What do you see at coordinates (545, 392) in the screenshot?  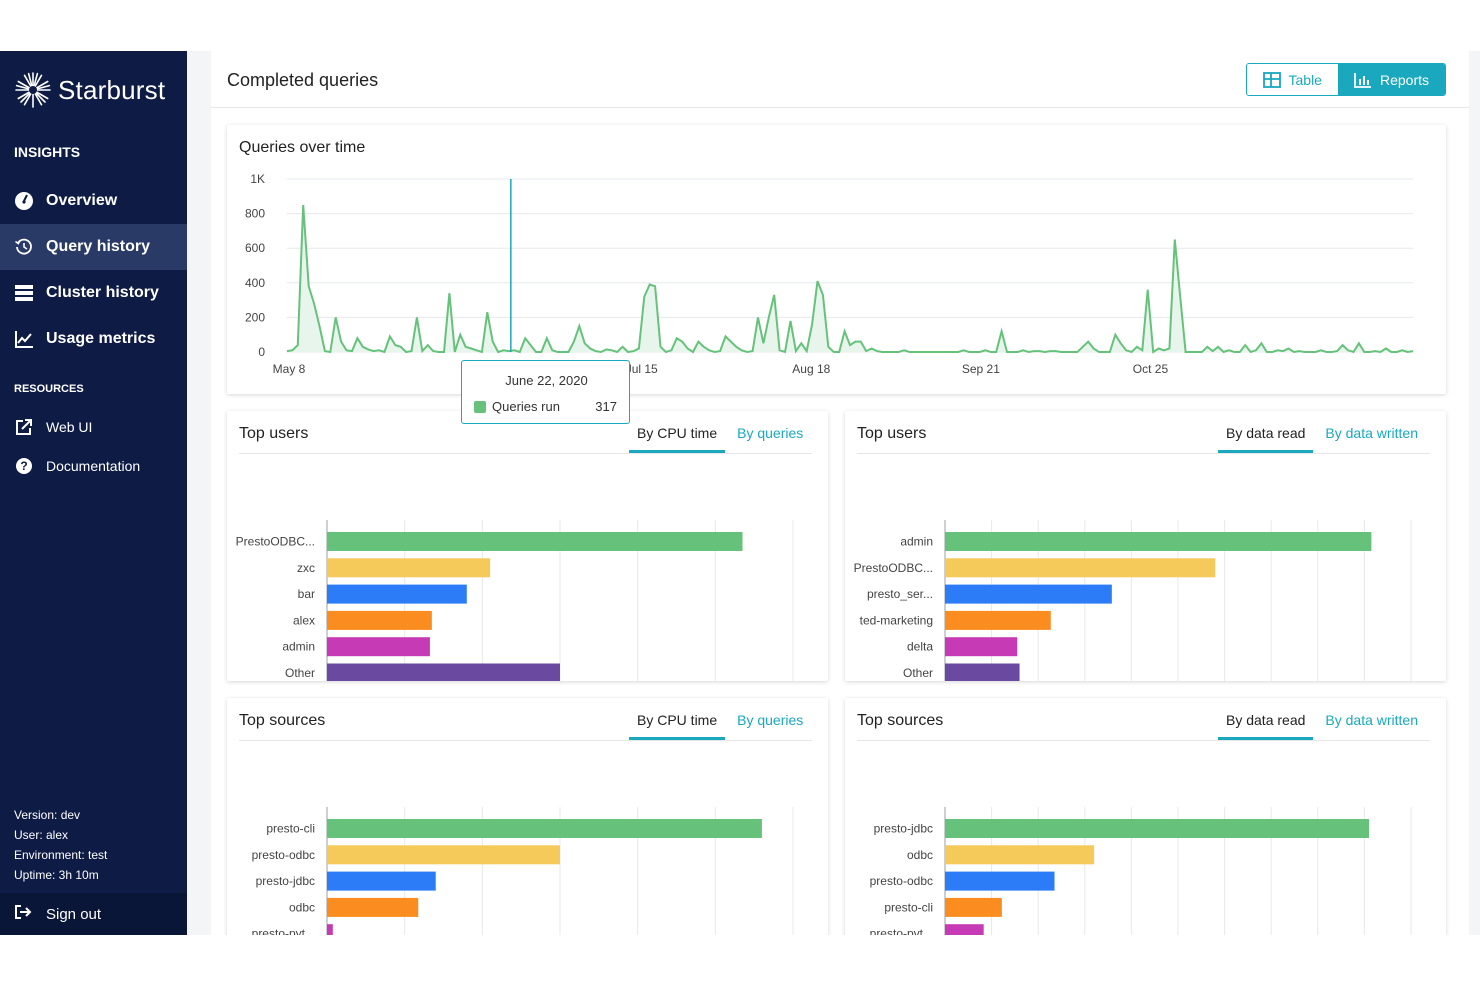 I see `chart-tooltip: June 22, 2020 Queries run 317` at bounding box center [545, 392].